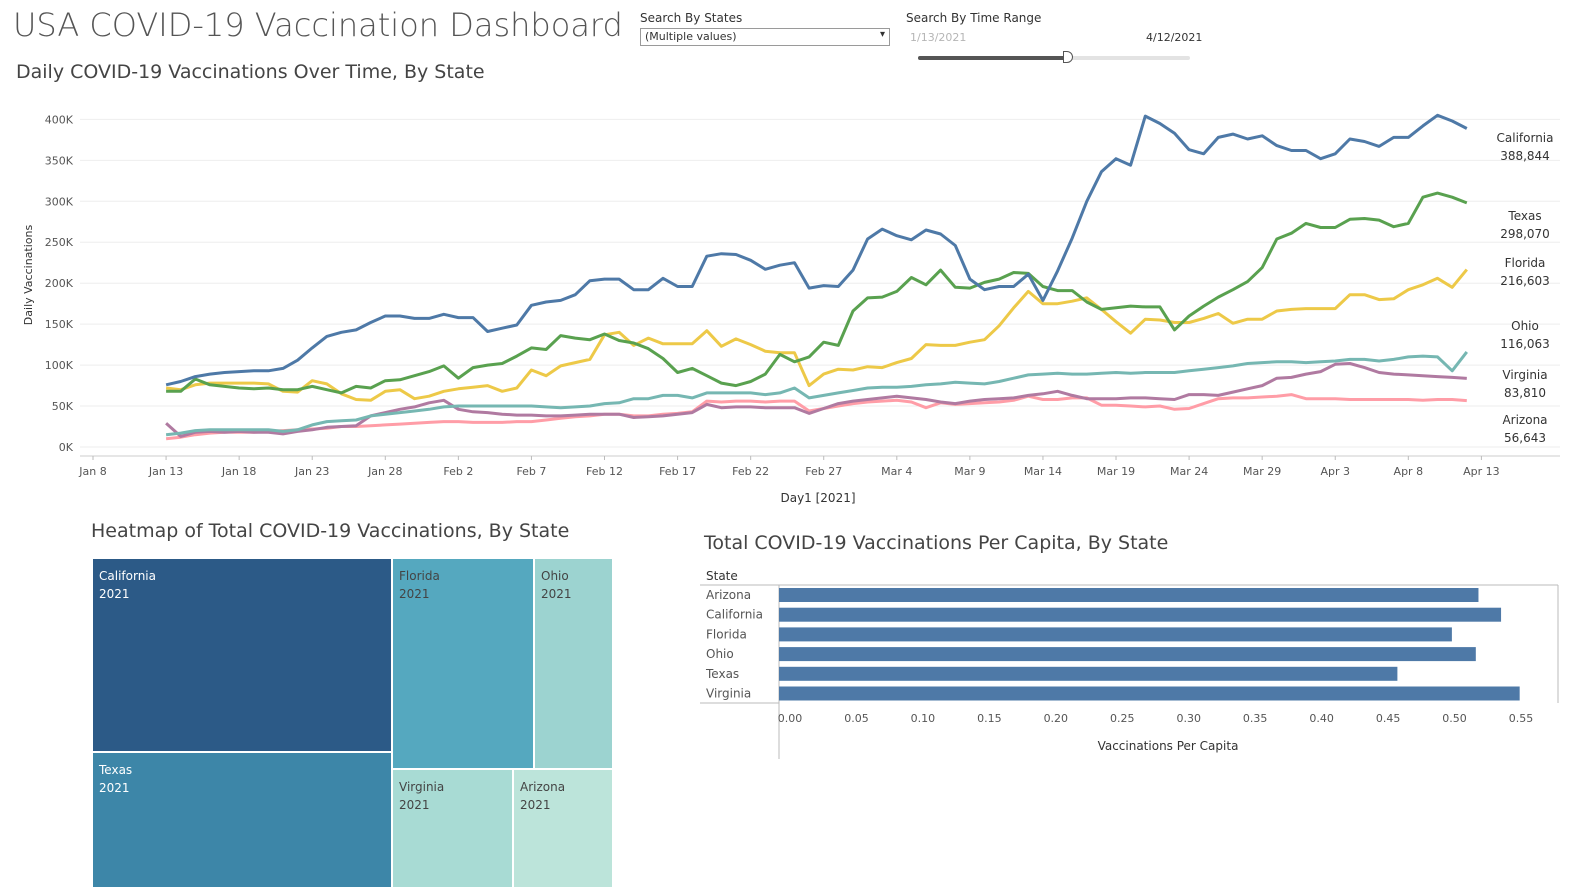 The width and height of the screenshot is (1593, 888). I want to click on treemap-cell-state: Arizona, so click(543, 787).